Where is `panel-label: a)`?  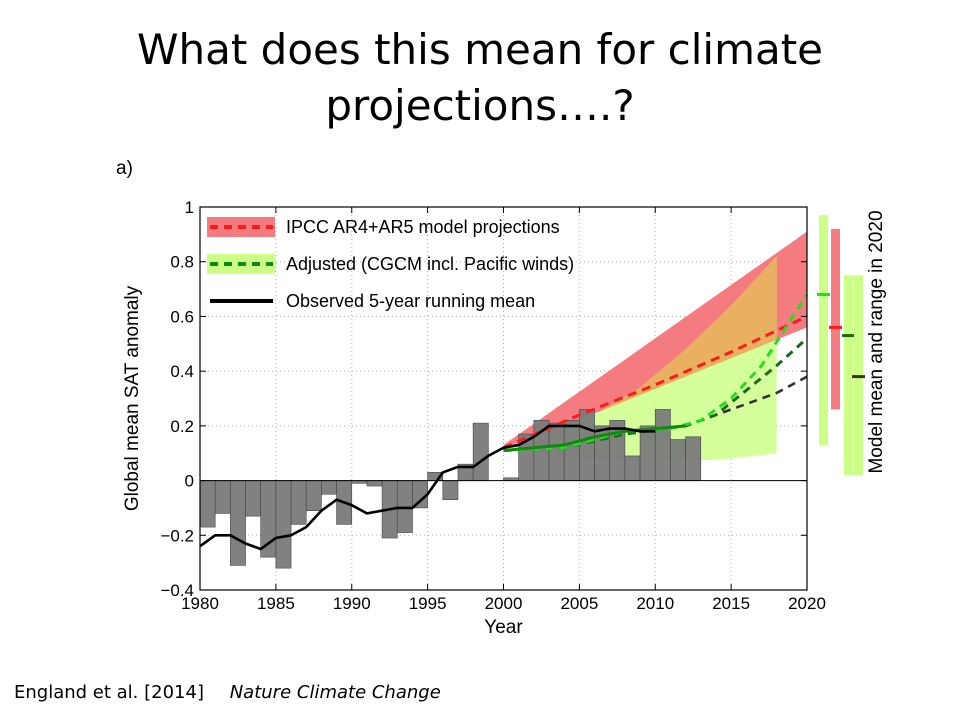 panel-label: a) is located at coordinates (124, 168).